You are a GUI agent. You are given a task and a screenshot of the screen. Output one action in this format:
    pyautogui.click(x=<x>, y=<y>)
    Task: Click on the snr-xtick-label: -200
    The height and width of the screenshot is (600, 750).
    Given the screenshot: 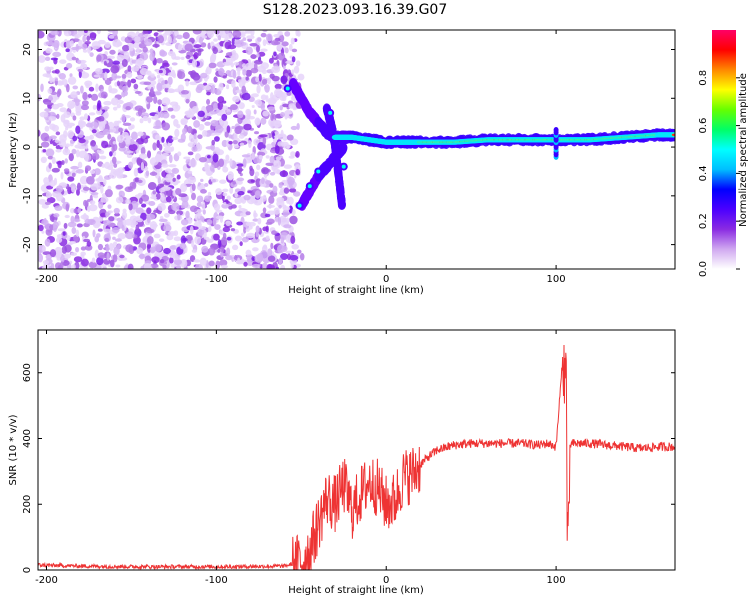 What is the action you would take?
    pyautogui.click(x=46, y=580)
    